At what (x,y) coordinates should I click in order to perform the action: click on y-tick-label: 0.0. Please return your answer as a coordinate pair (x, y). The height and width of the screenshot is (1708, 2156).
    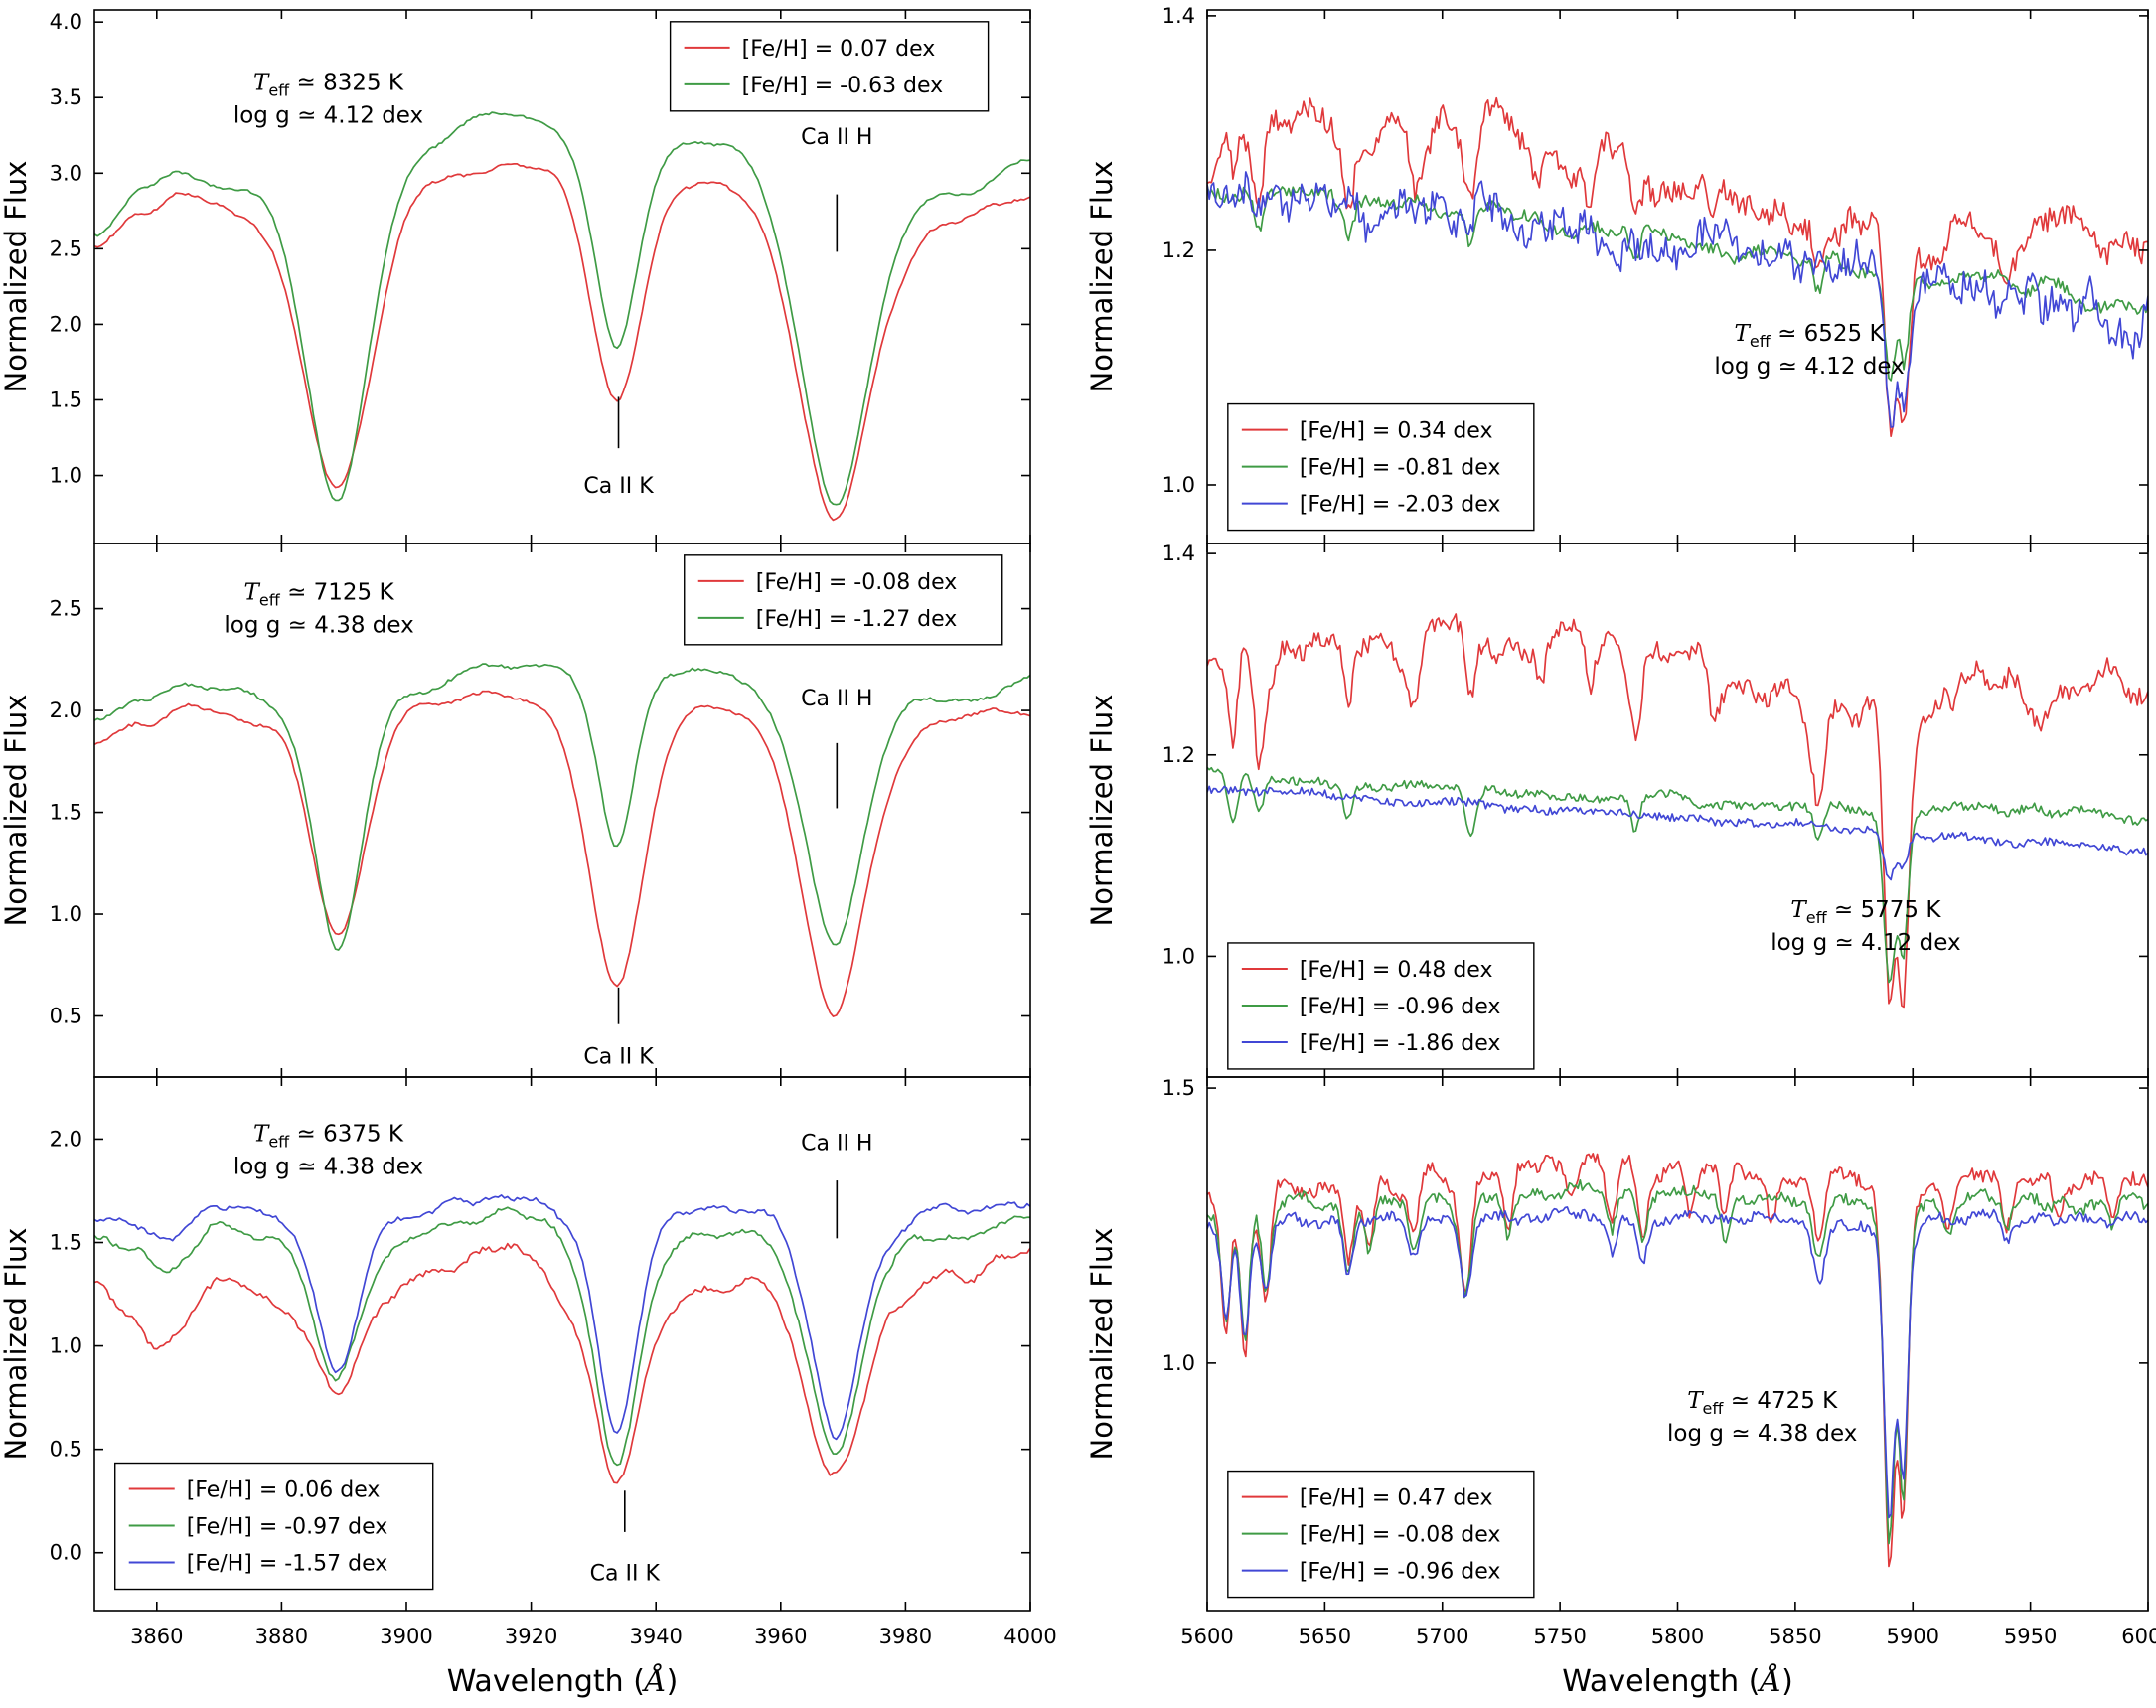
    Looking at the image, I should click on (66, 1553).